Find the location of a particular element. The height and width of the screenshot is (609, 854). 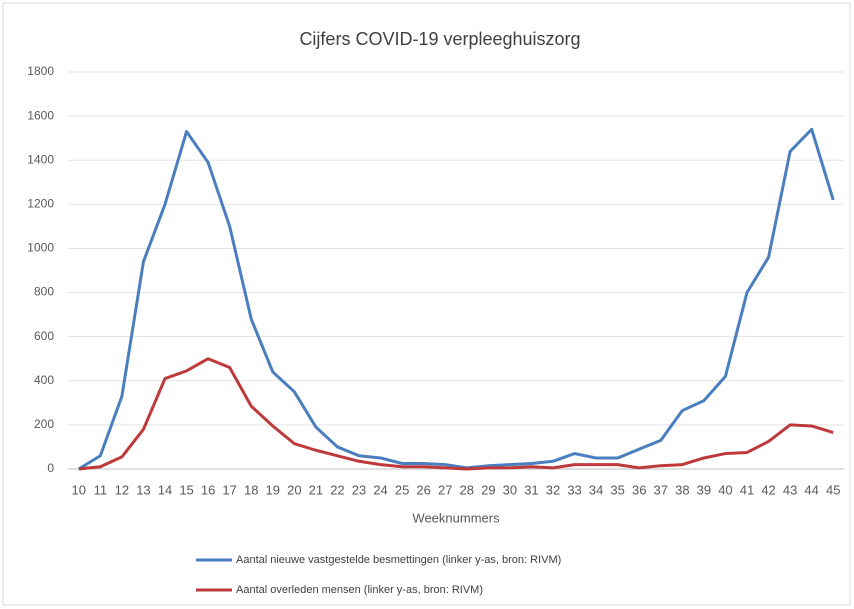

x-tick-label: 20 is located at coordinates (294, 489).